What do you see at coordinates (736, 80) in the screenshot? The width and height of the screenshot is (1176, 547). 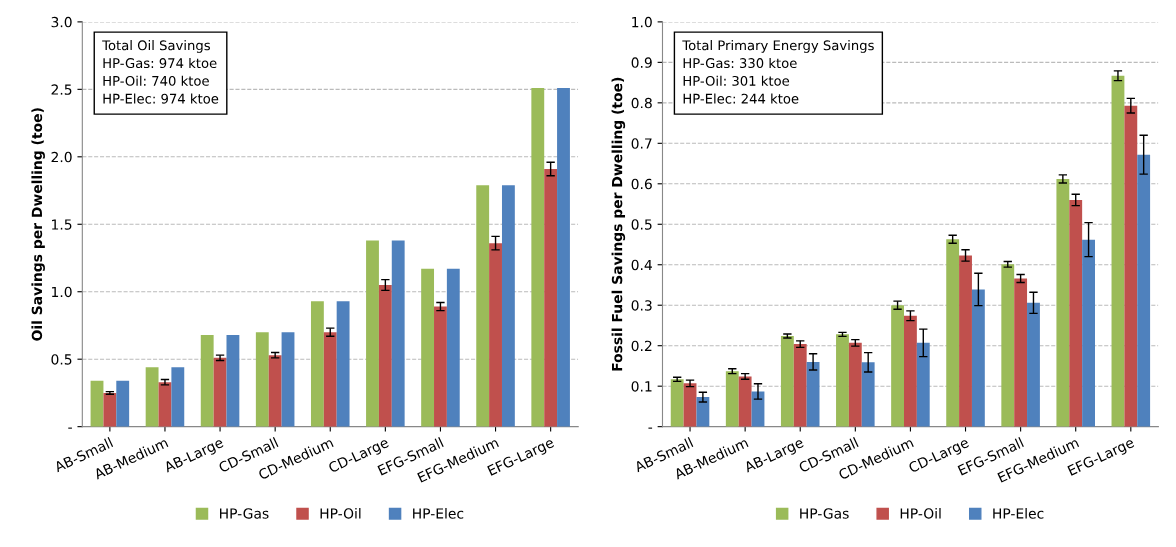 I see `annotation: HP-Oil: 301 ktoe` at bounding box center [736, 80].